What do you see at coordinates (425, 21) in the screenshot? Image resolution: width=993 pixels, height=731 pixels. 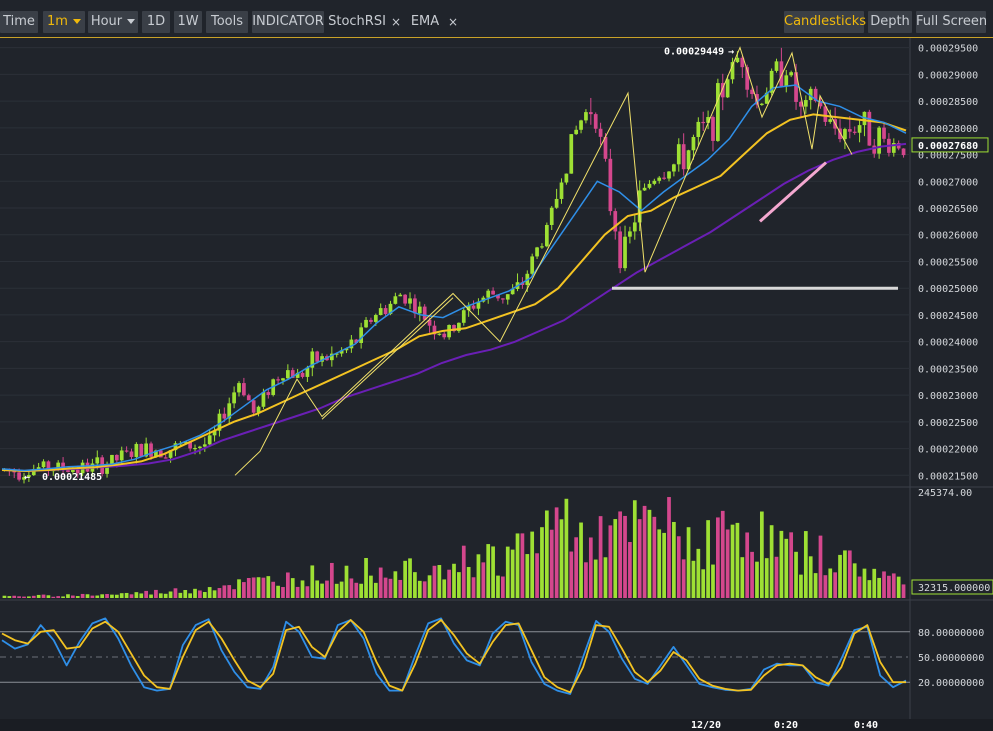 I see `ema-tab: EMA` at bounding box center [425, 21].